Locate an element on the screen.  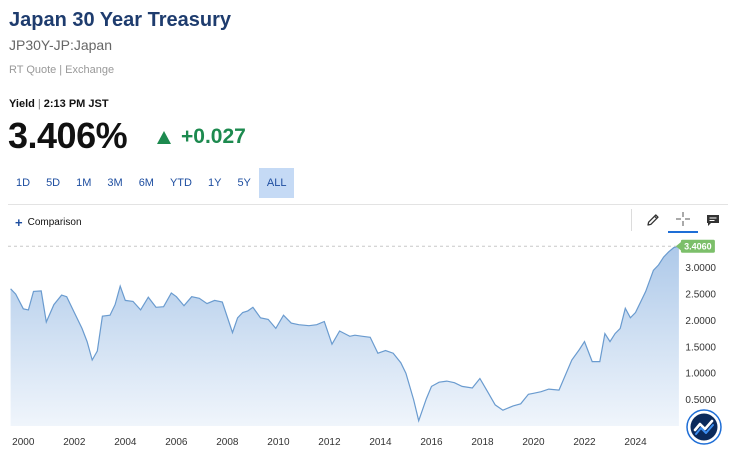
comment-icon is located at coordinates (713, 220).